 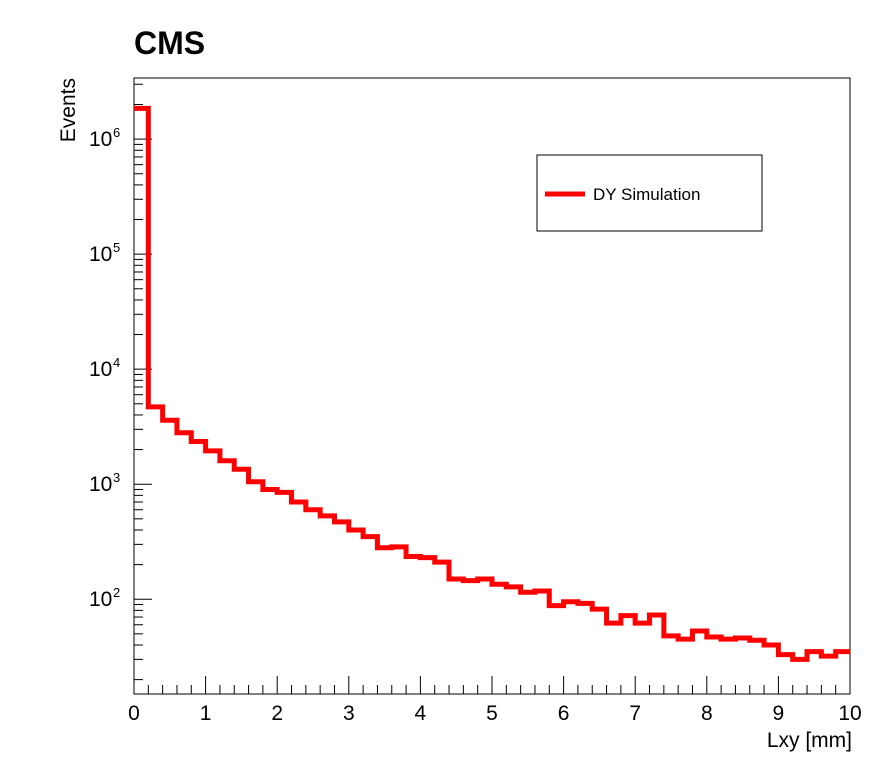 What do you see at coordinates (68, 110) in the screenshot?
I see `y-axis-label: Events` at bounding box center [68, 110].